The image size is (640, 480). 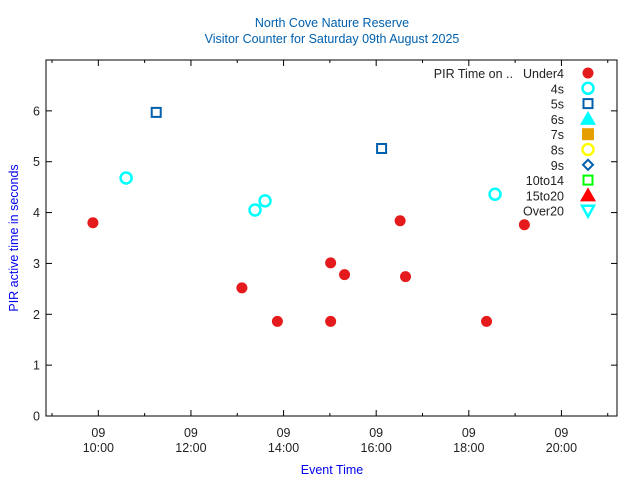 What do you see at coordinates (588, 194) in the screenshot?
I see `legend-marker-15to20` at bounding box center [588, 194].